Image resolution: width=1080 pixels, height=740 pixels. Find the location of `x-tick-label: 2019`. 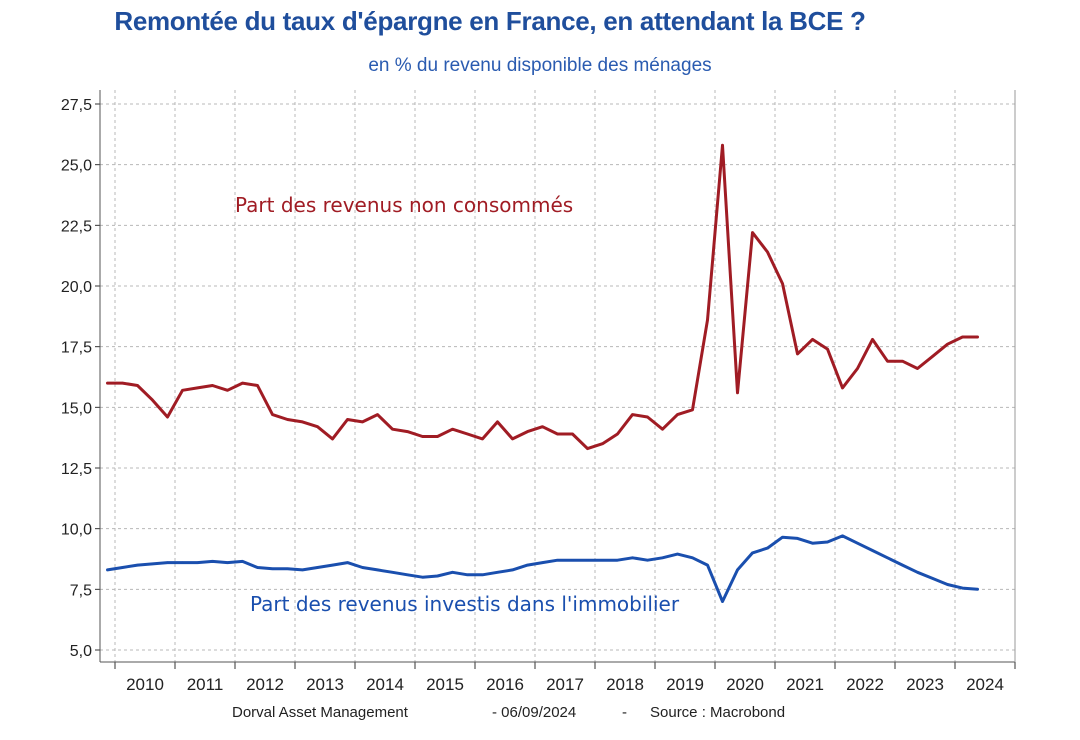

x-tick-label: 2019 is located at coordinates (685, 684).